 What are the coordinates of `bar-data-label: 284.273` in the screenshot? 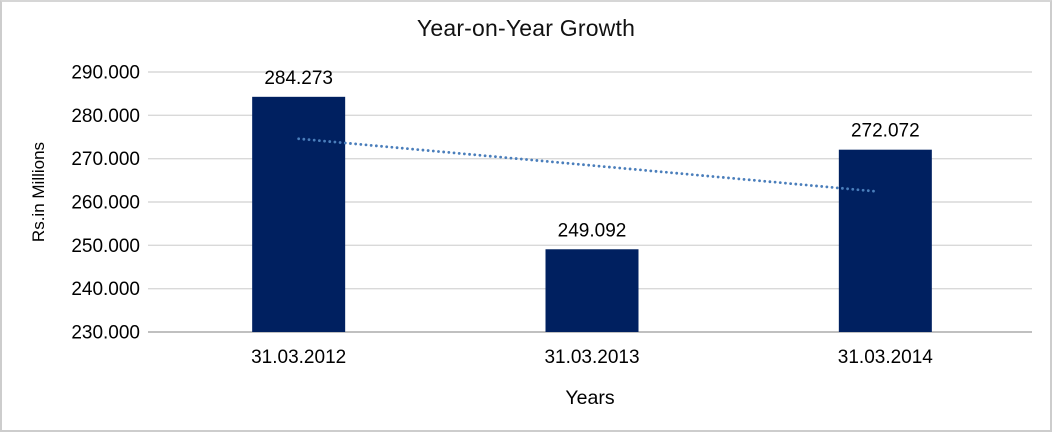 It's located at (298, 78).